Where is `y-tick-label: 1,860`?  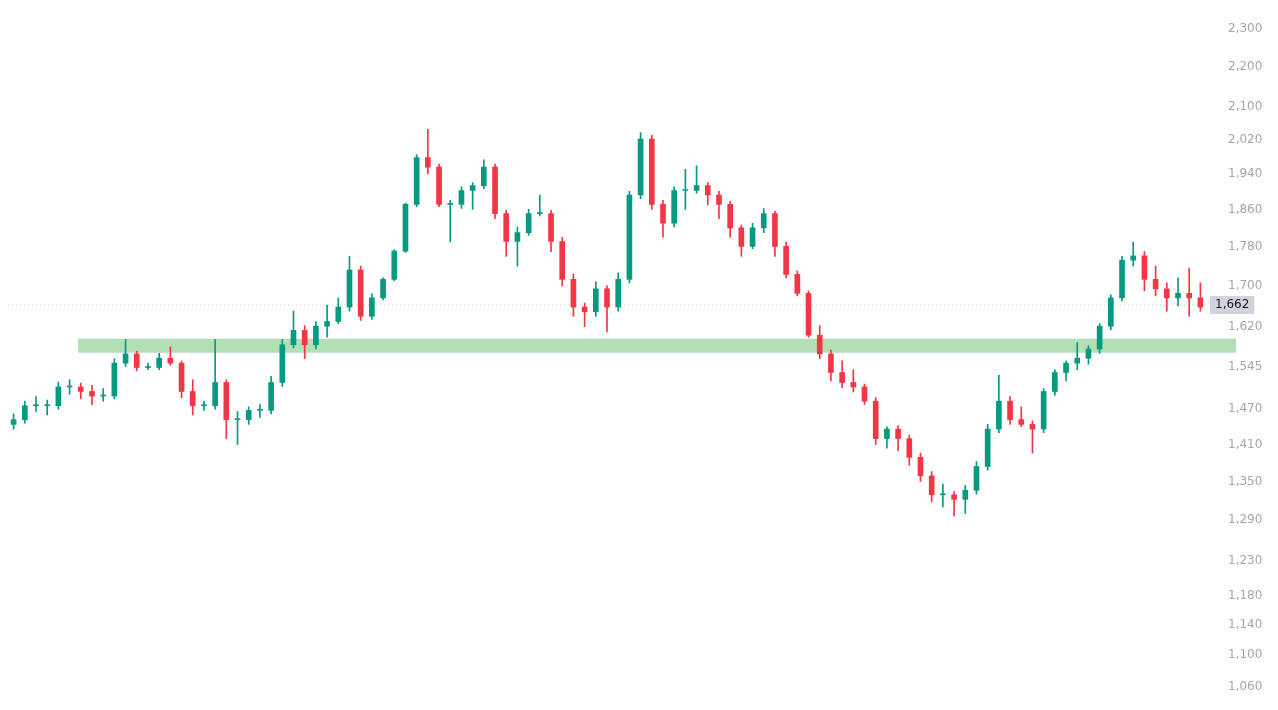 y-tick-label: 1,860 is located at coordinates (1245, 208).